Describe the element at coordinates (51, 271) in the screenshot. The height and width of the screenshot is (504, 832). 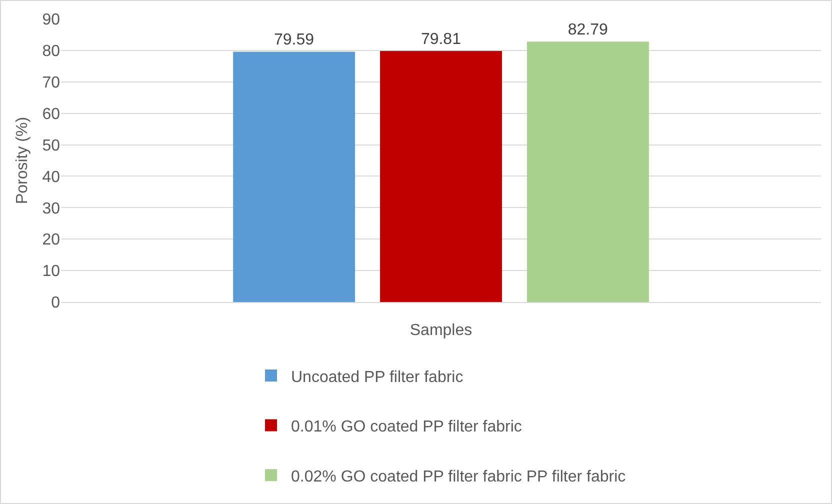
I see `y-tick-label: 10` at that location.